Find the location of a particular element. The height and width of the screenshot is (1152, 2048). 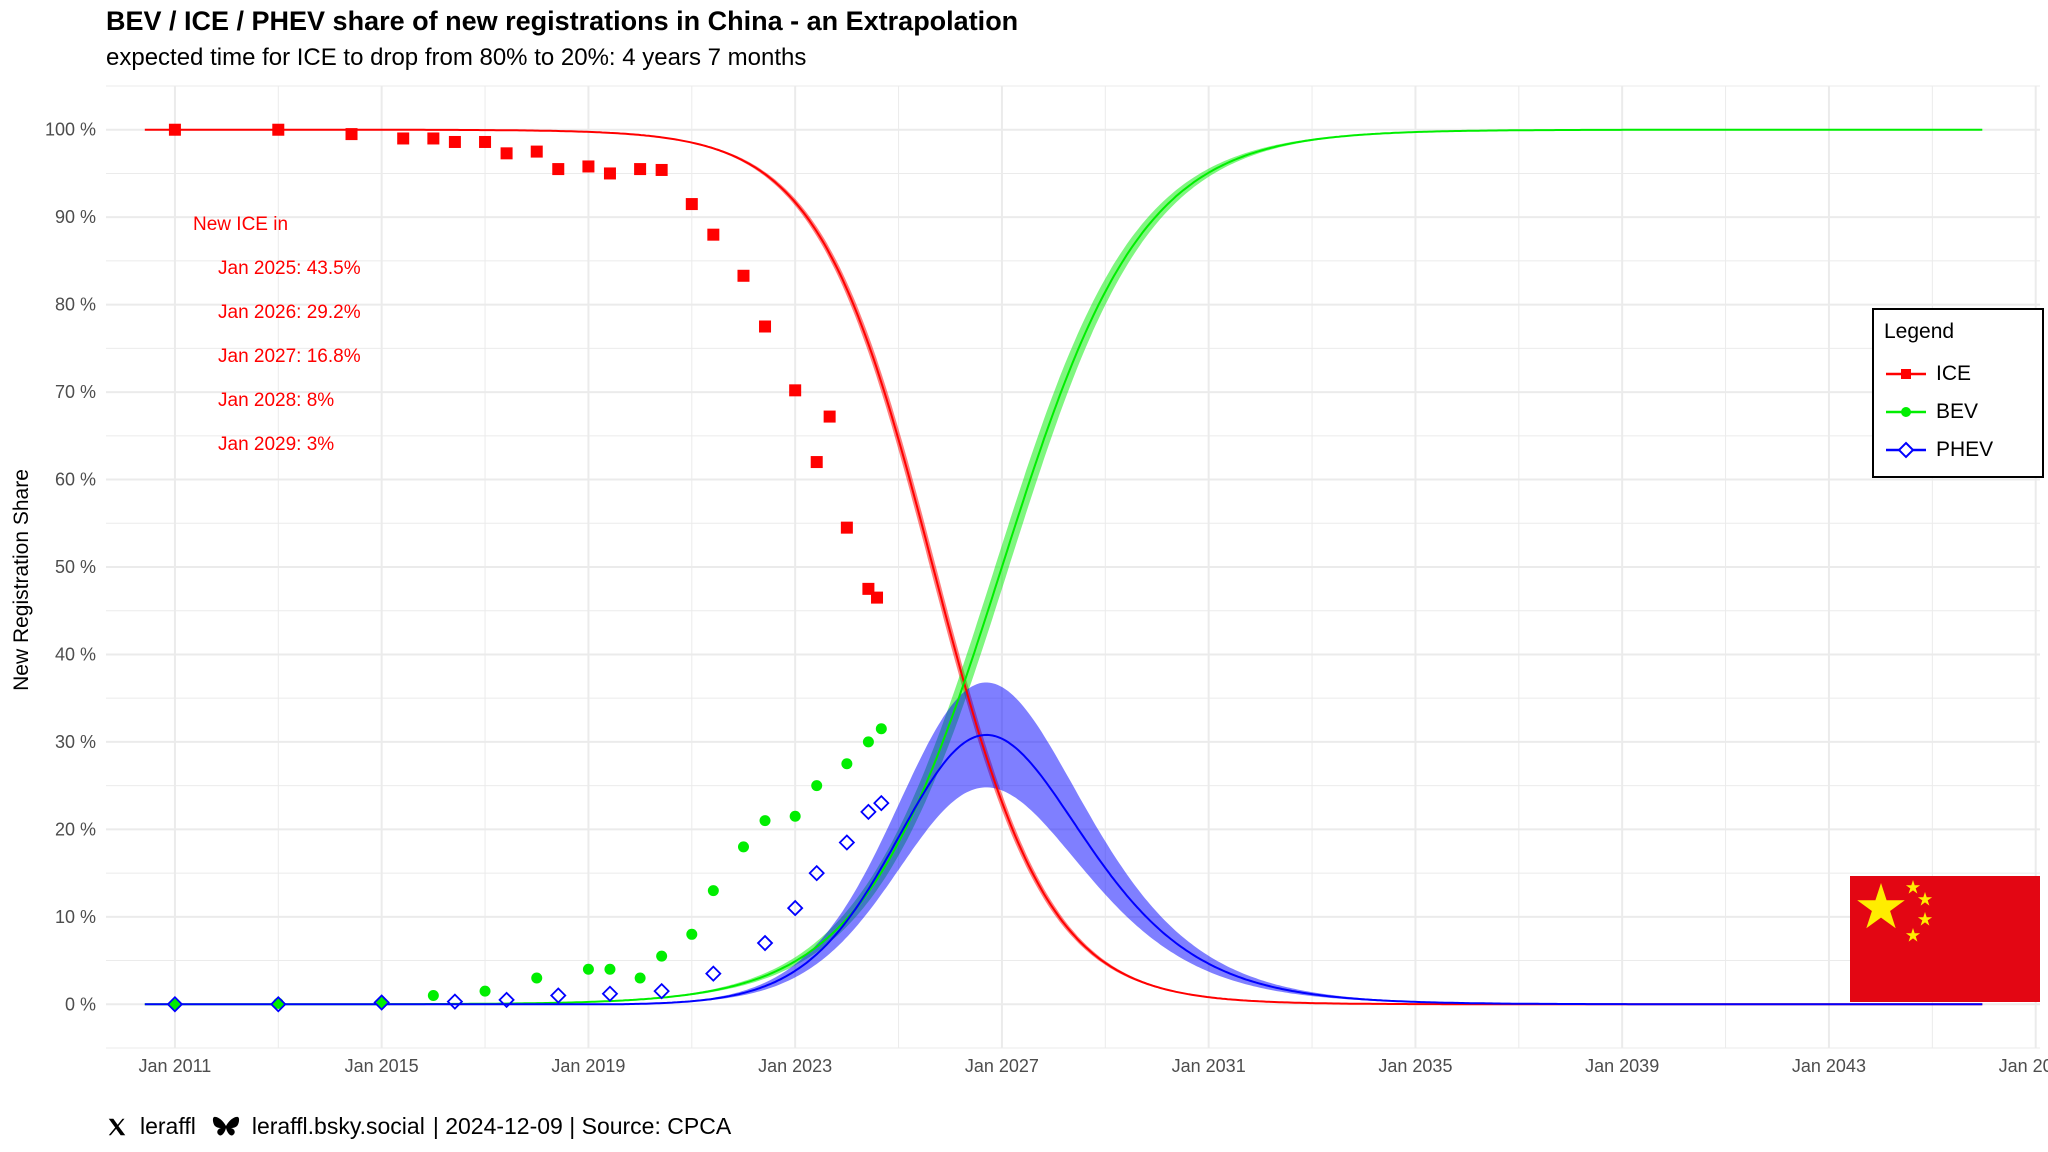

bsky-handle: leraffl.bsky.social is located at coordinates (338, 1126).